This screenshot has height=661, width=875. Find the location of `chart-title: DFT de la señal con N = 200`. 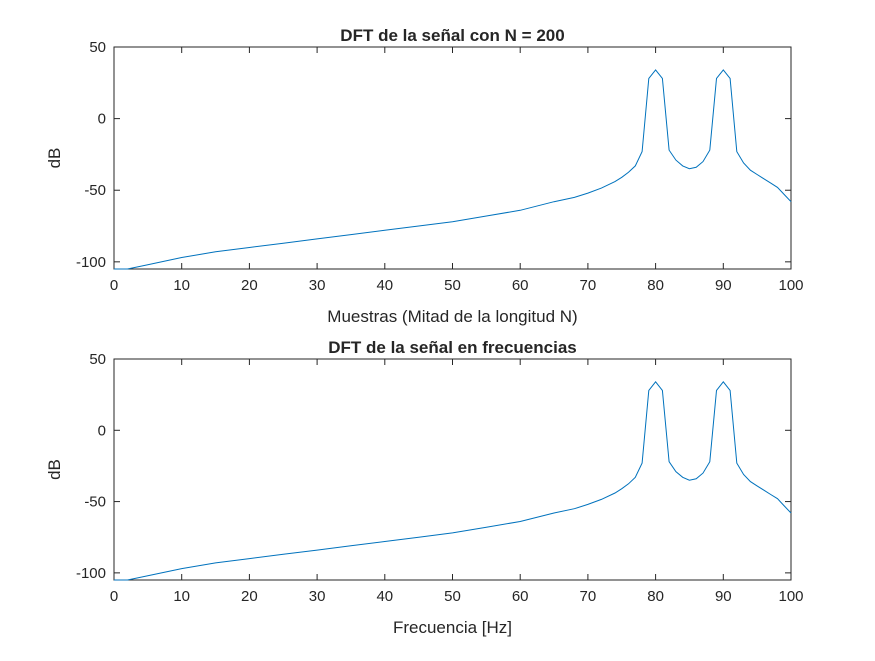

chart-title: DFT de la señal con N = 200 is located at coordinates (452, 35).